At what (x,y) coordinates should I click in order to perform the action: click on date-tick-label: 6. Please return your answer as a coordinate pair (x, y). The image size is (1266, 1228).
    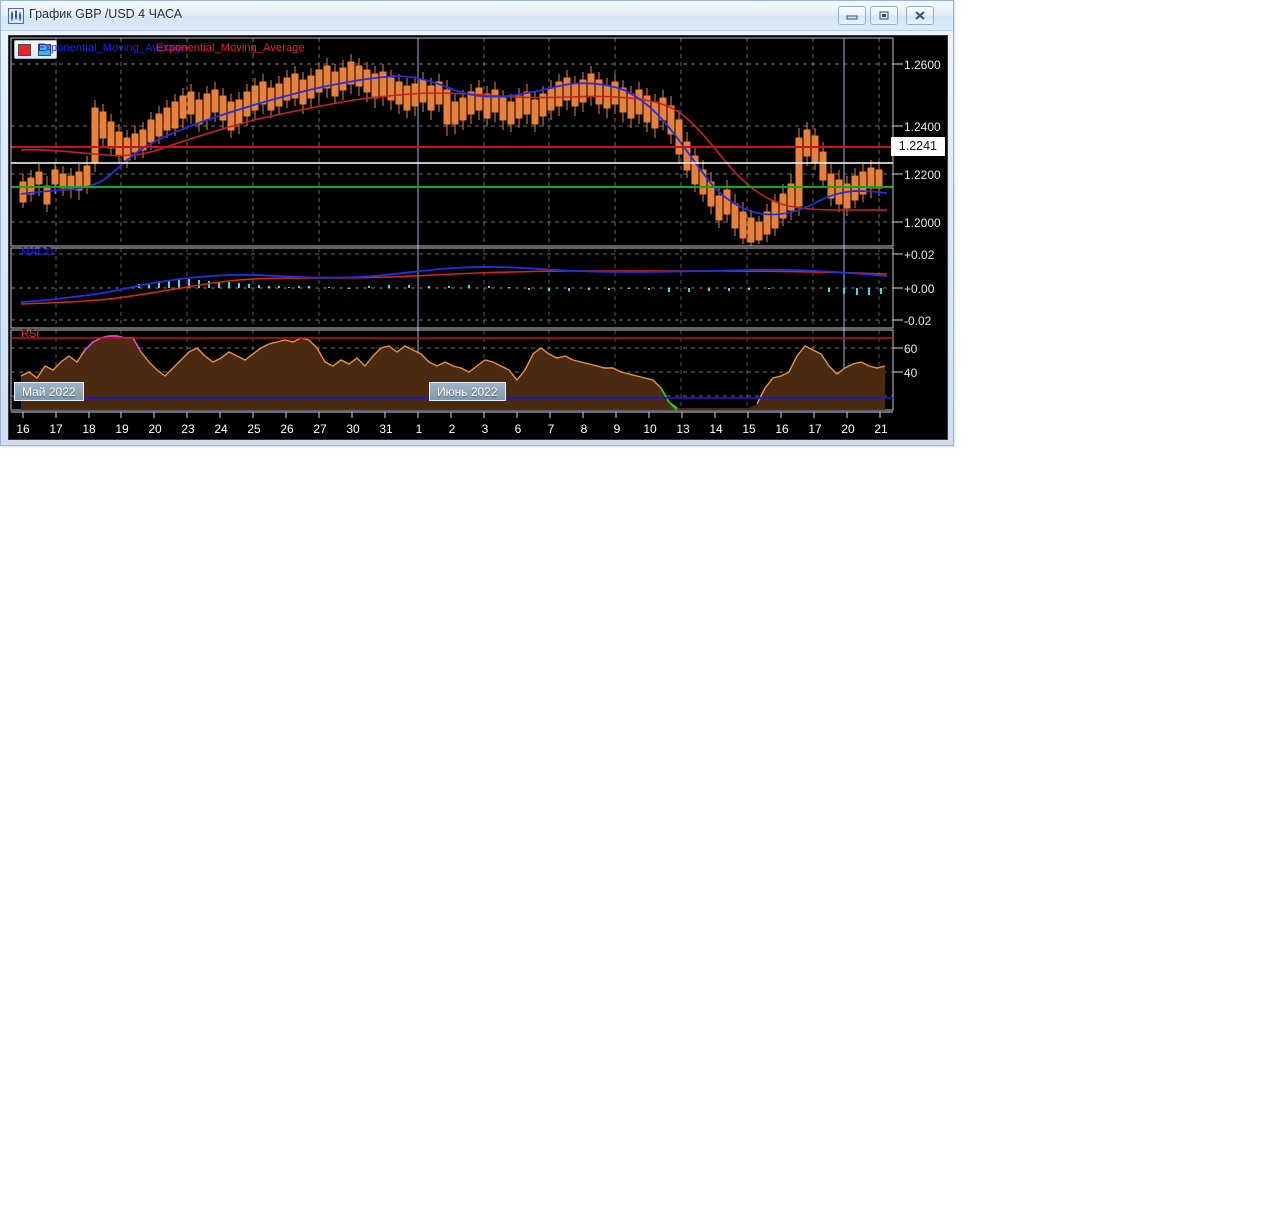
    Looking at the image, I should click on (518, 429).